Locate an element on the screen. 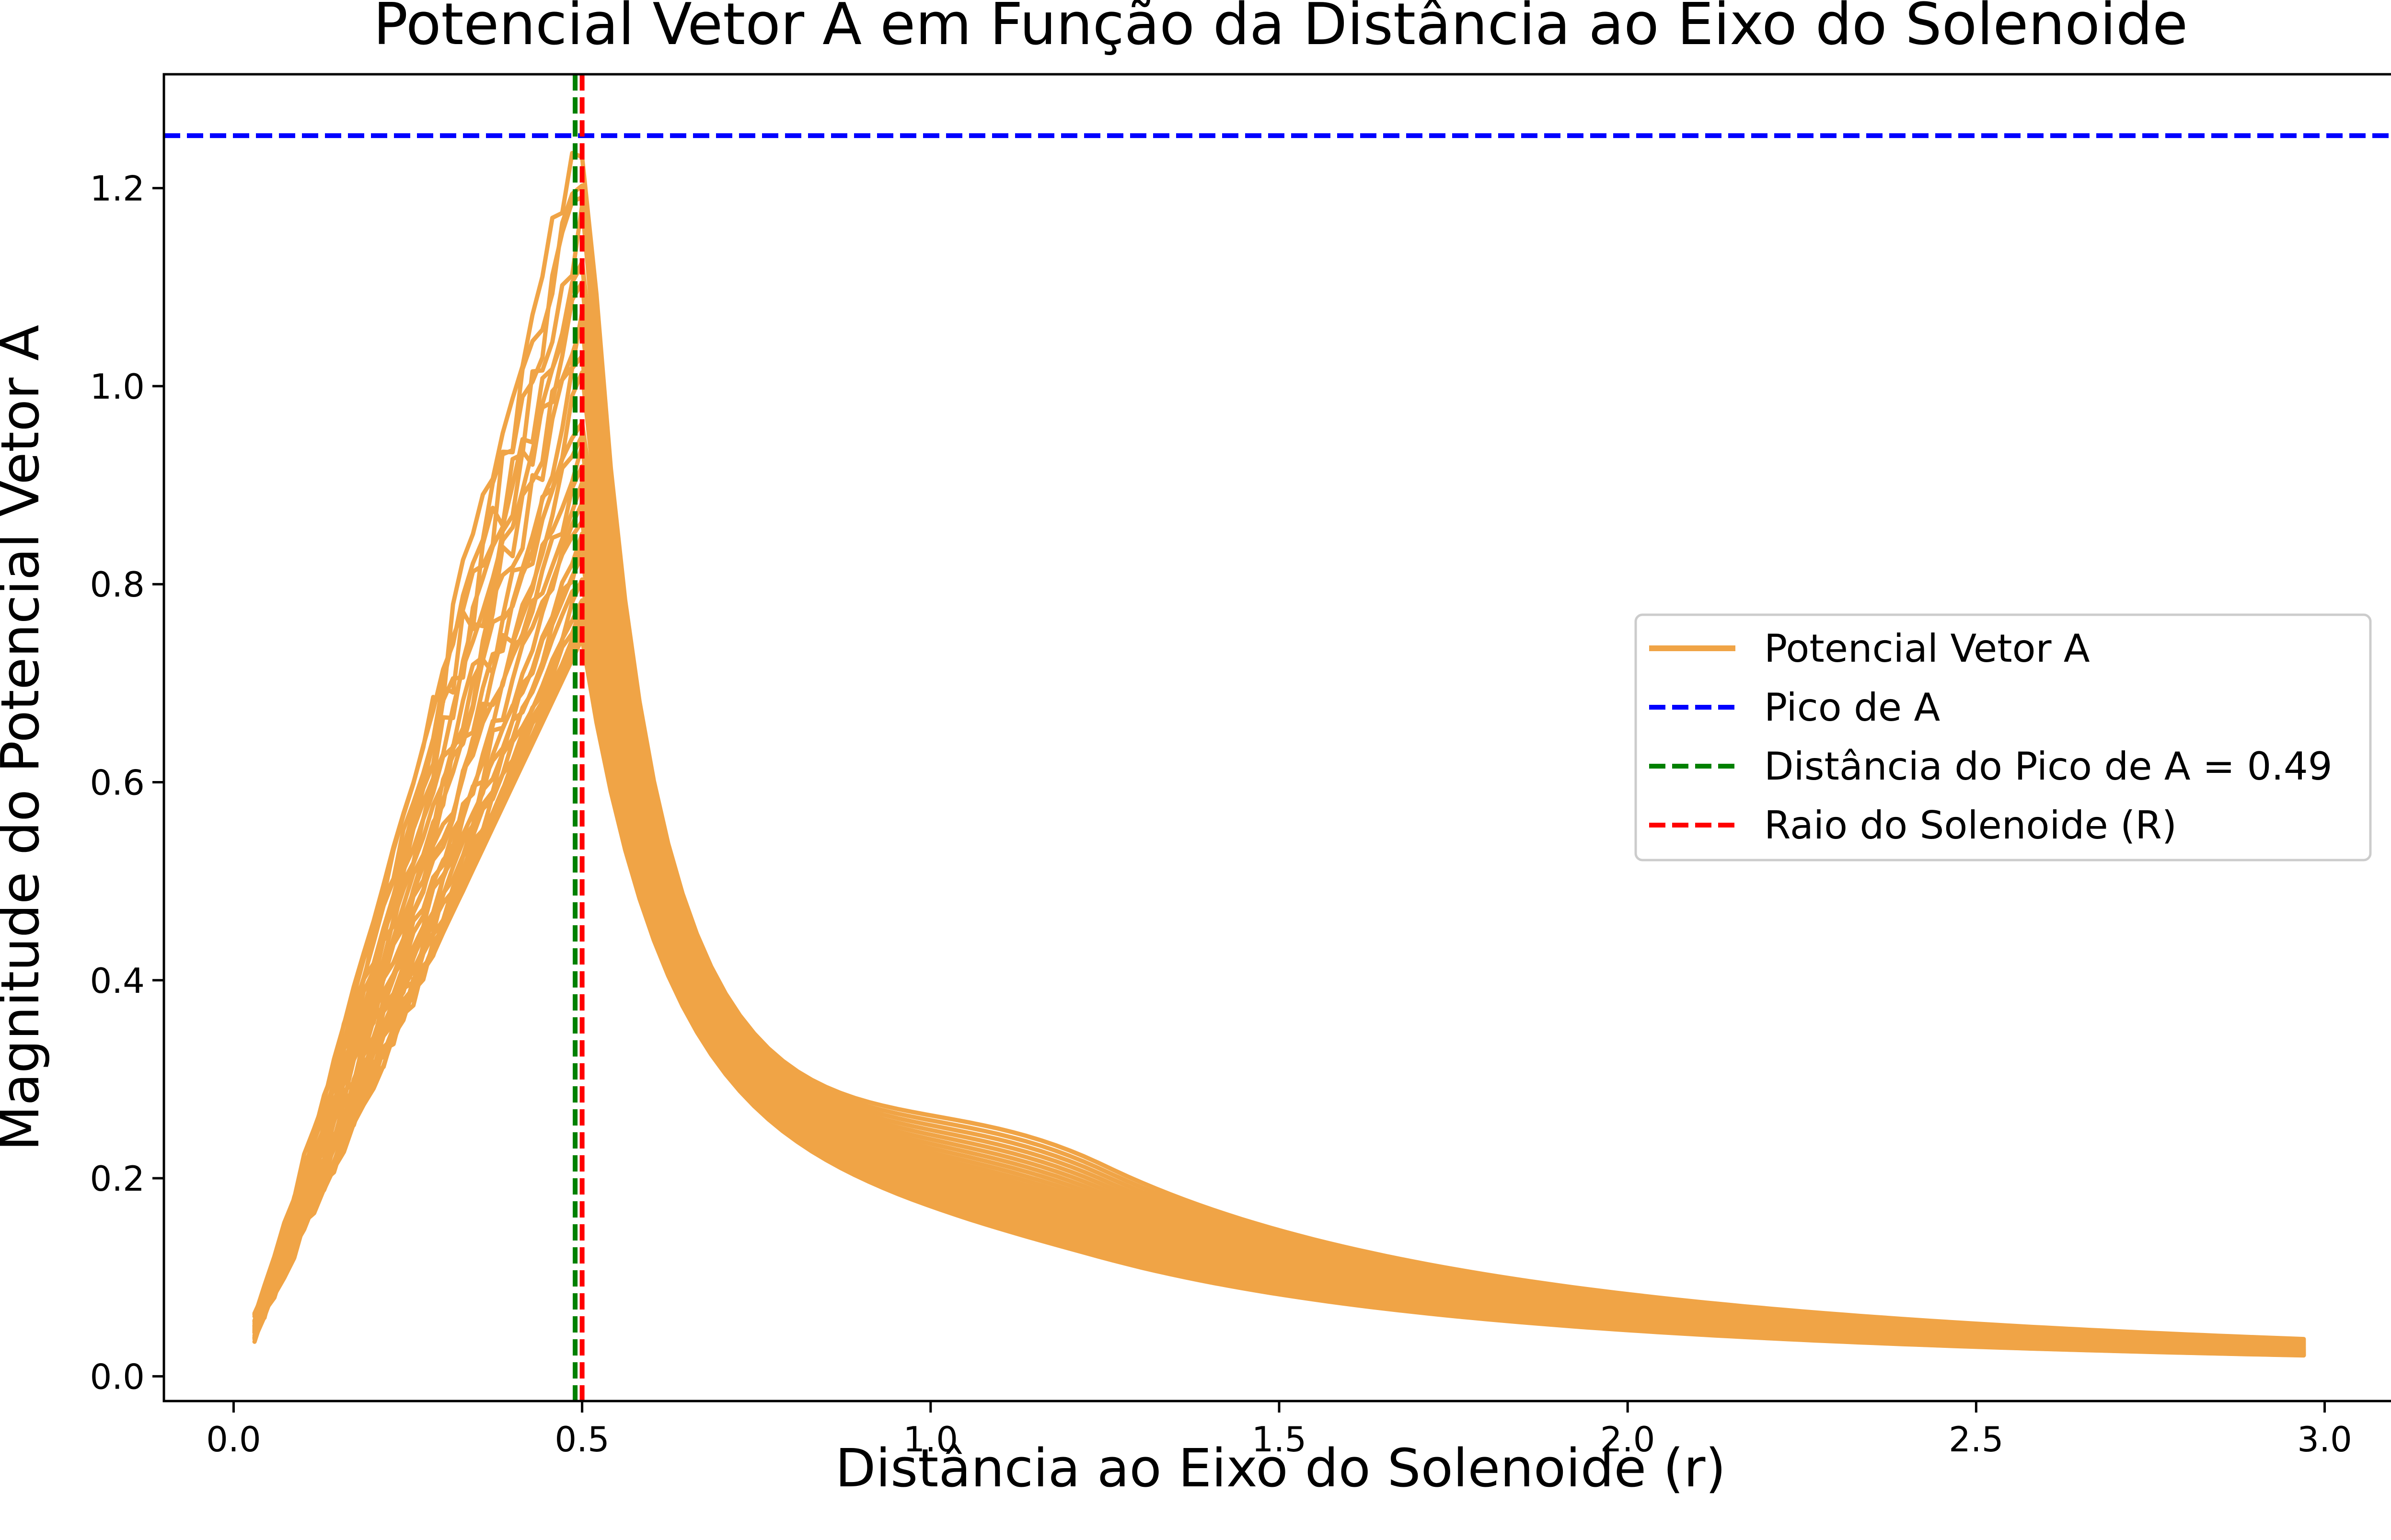  x-tick-label: 0.5 is located at coordinates (582, 1439).